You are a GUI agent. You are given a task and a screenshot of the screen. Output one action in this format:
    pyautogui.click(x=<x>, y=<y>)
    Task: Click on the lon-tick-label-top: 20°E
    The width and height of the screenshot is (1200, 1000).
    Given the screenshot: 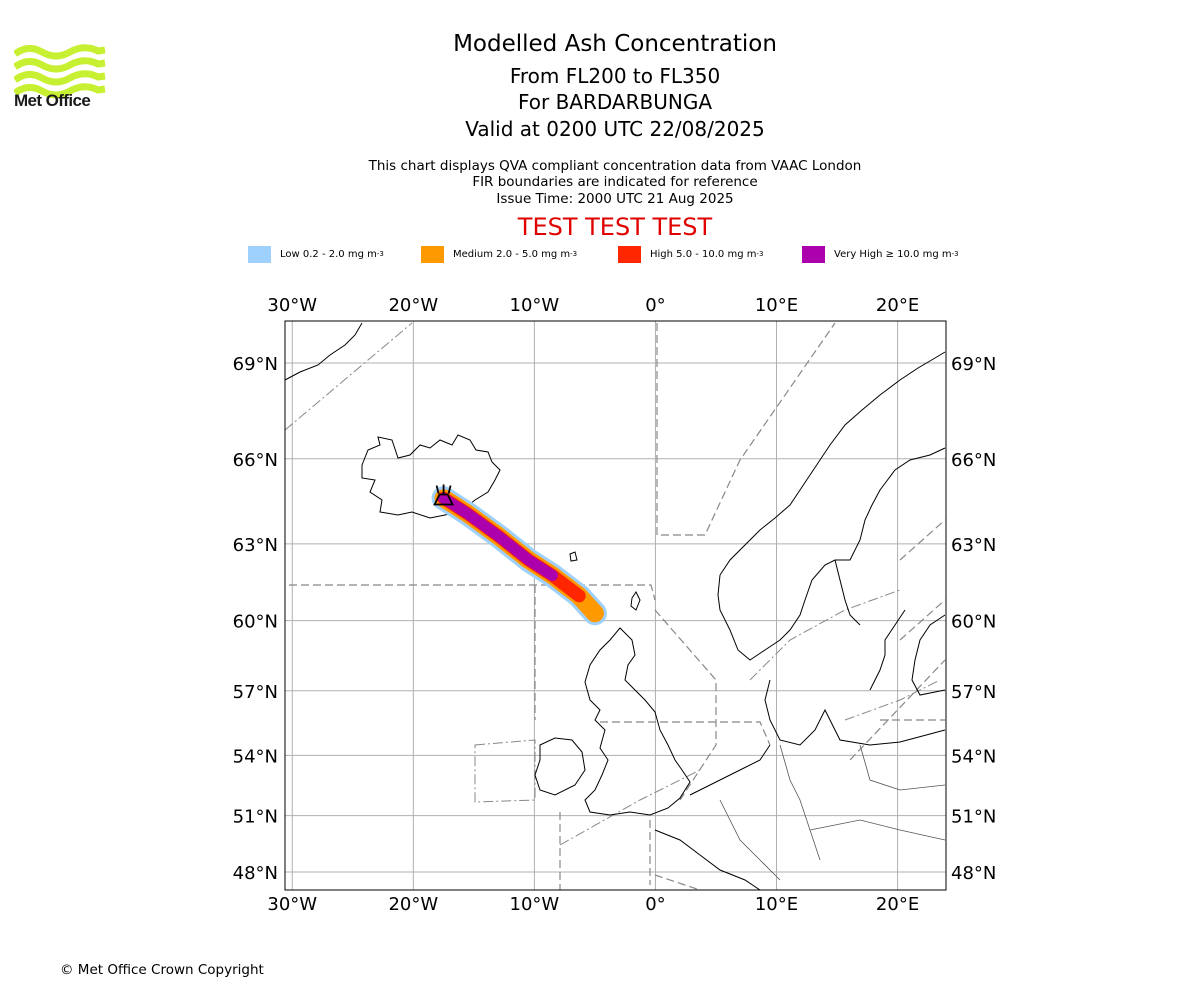 What is the action you would take?
    pyautogui.click(x=897, y=305)
    